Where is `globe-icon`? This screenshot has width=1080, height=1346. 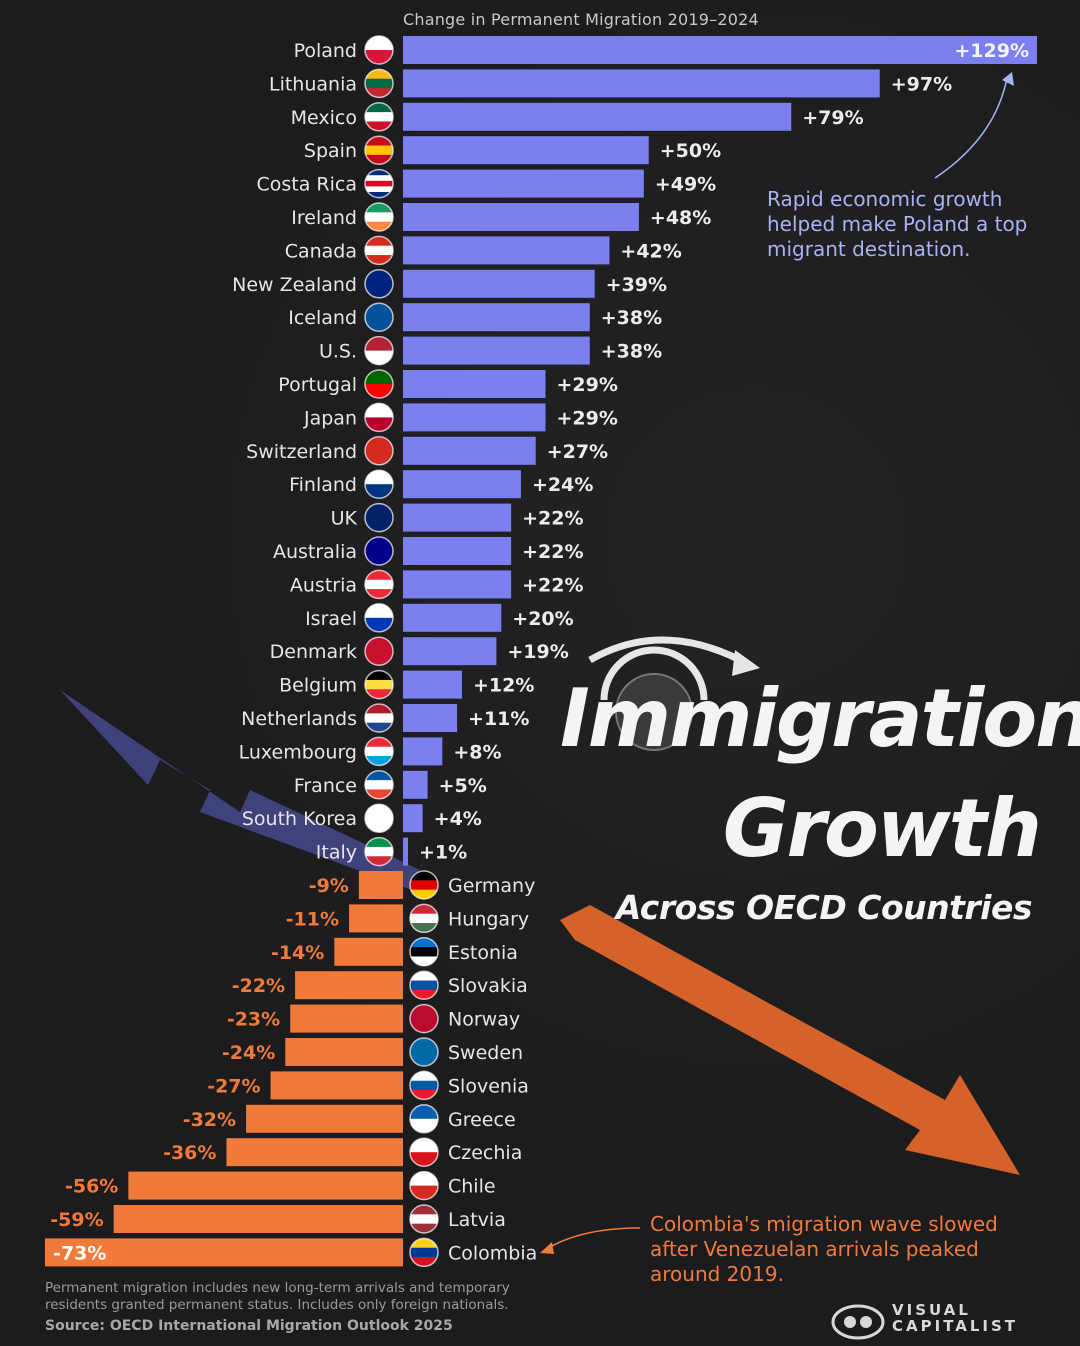
globe-icon is located at coordinates (654, 673).